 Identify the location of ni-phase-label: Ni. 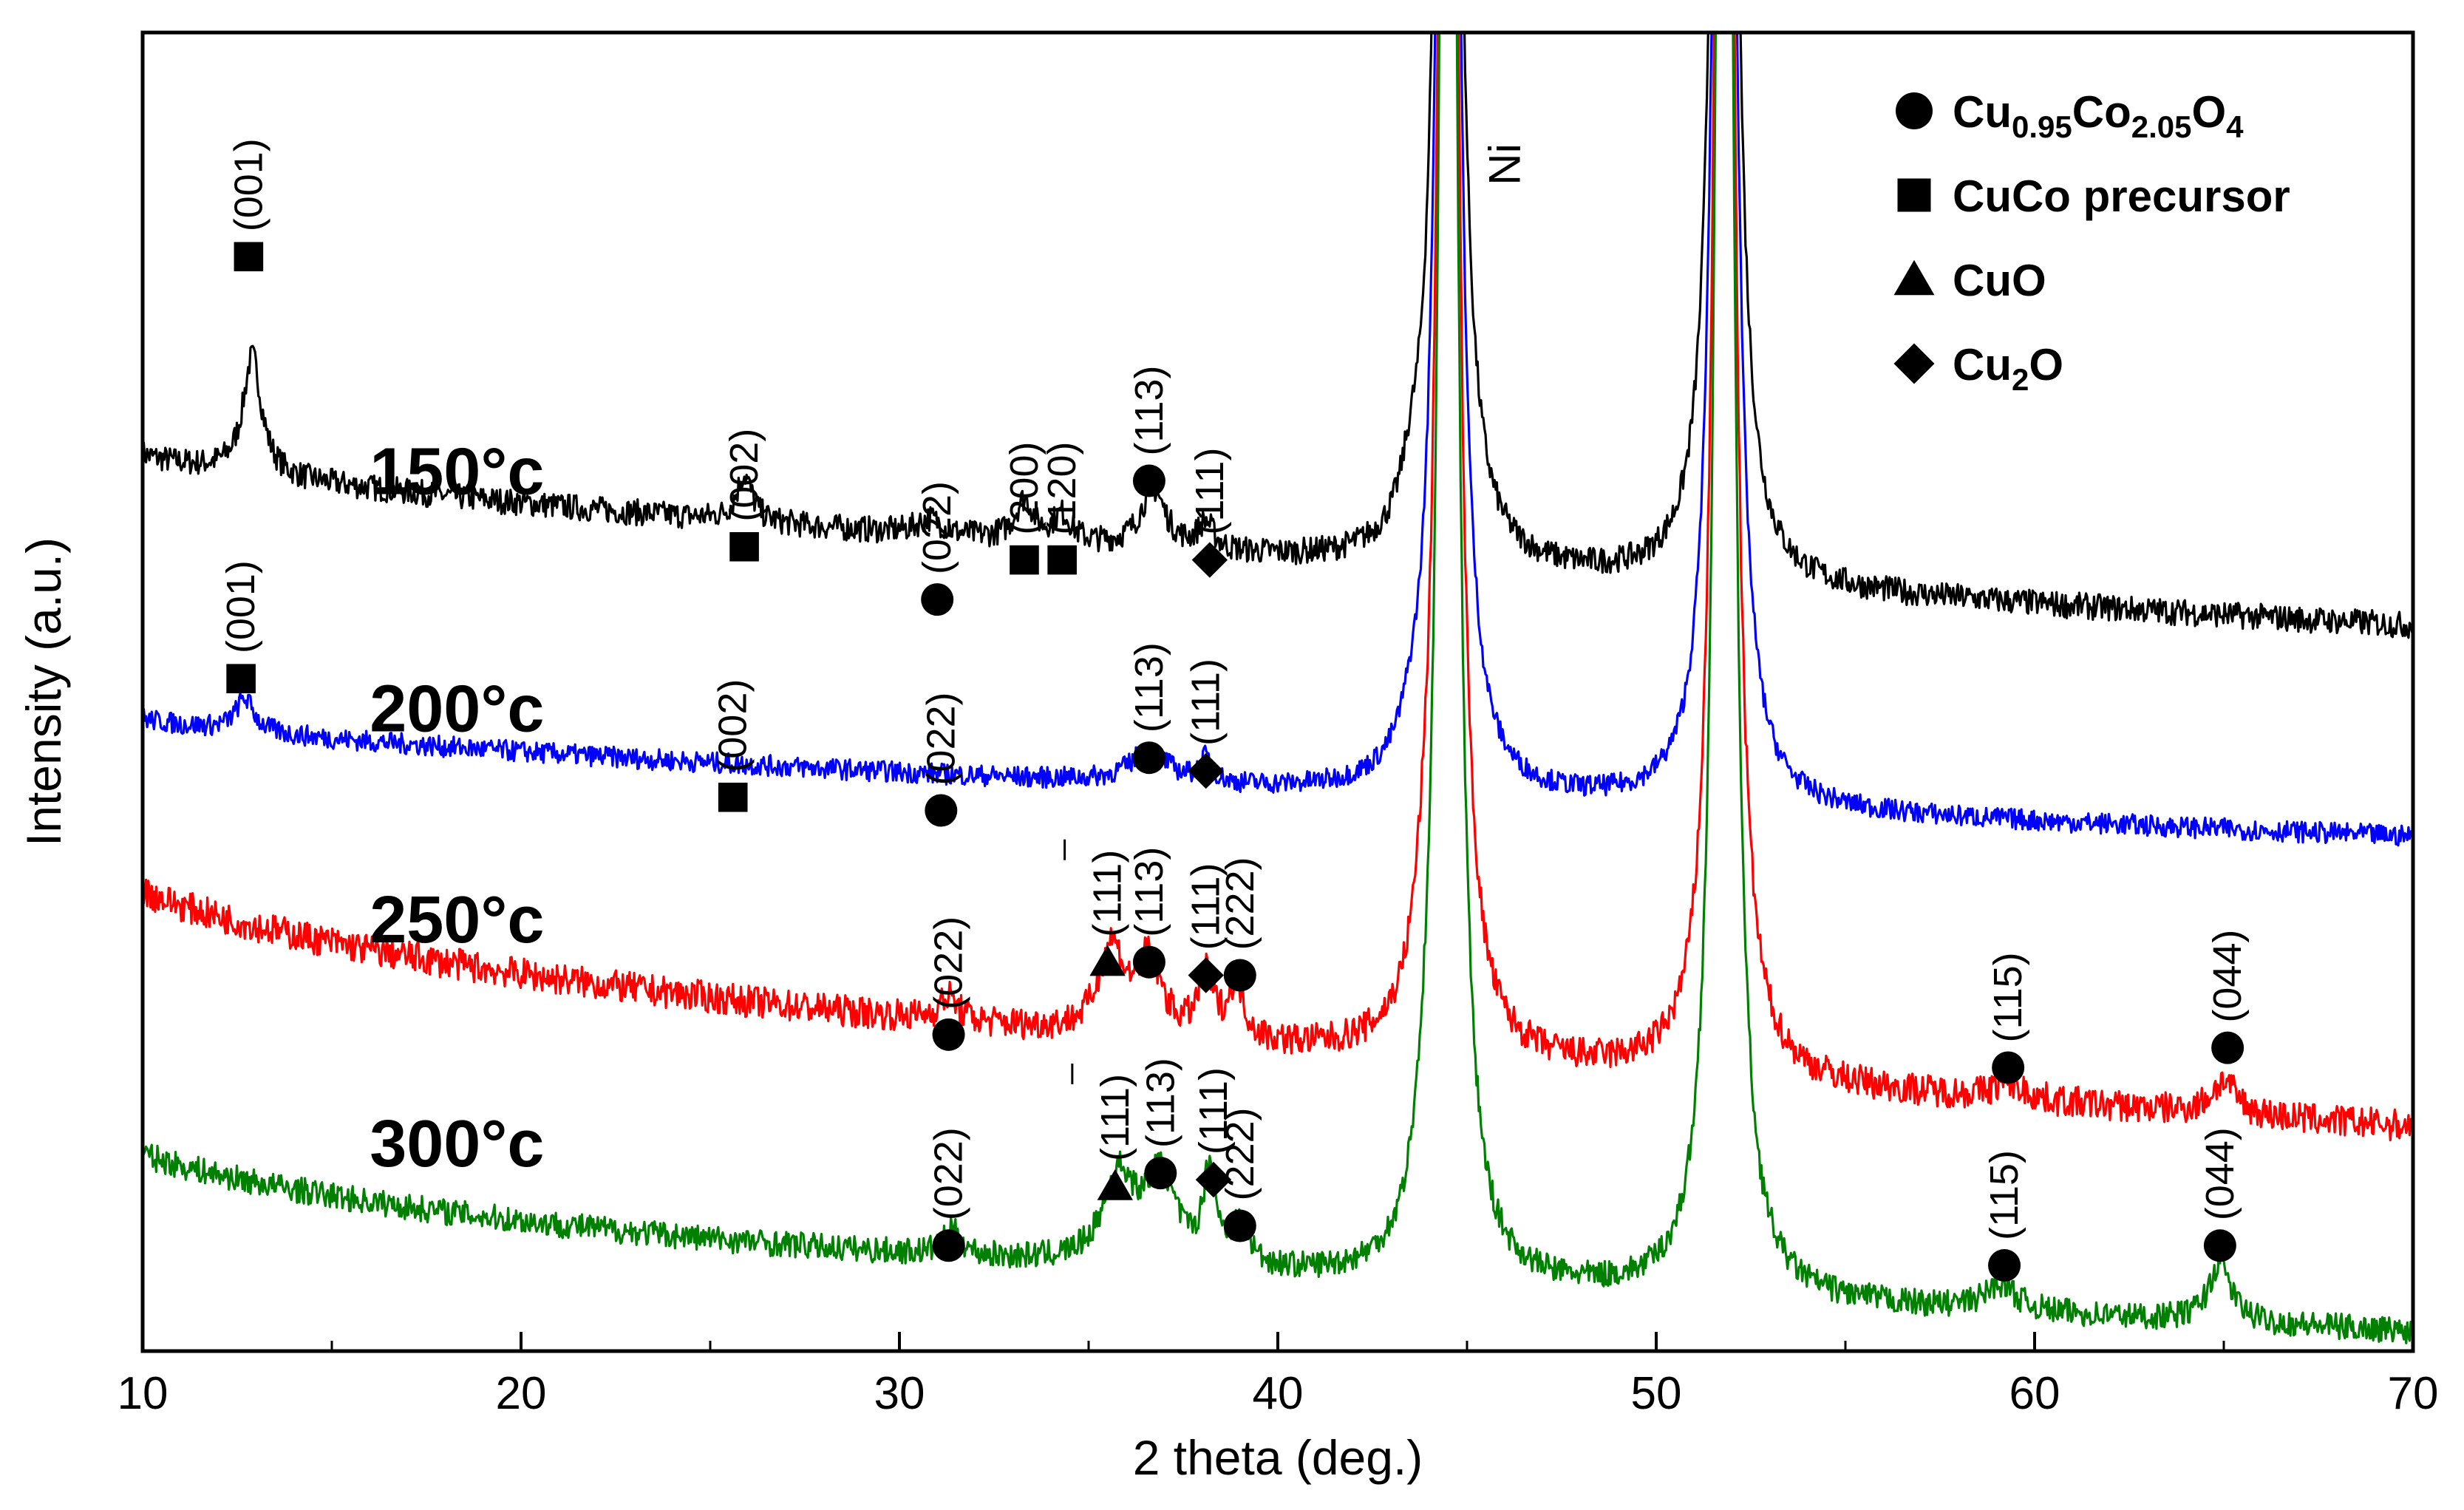
(1505, 164).